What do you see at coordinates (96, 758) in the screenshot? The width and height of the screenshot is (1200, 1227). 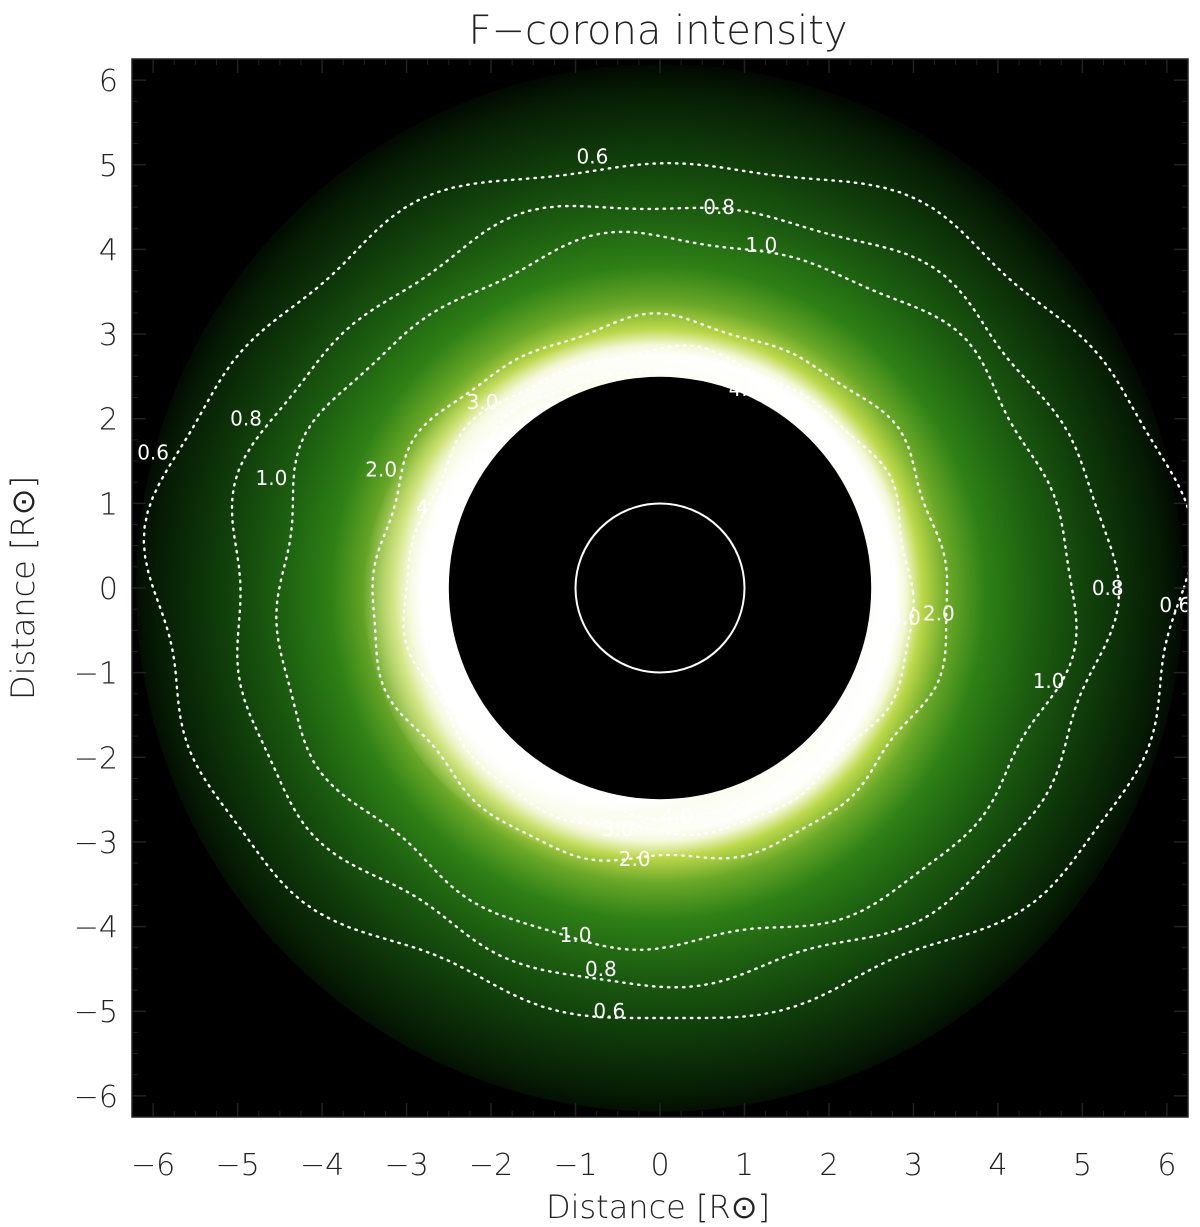 I see `y-tick-label: −2` at bounding box center [96, 758].